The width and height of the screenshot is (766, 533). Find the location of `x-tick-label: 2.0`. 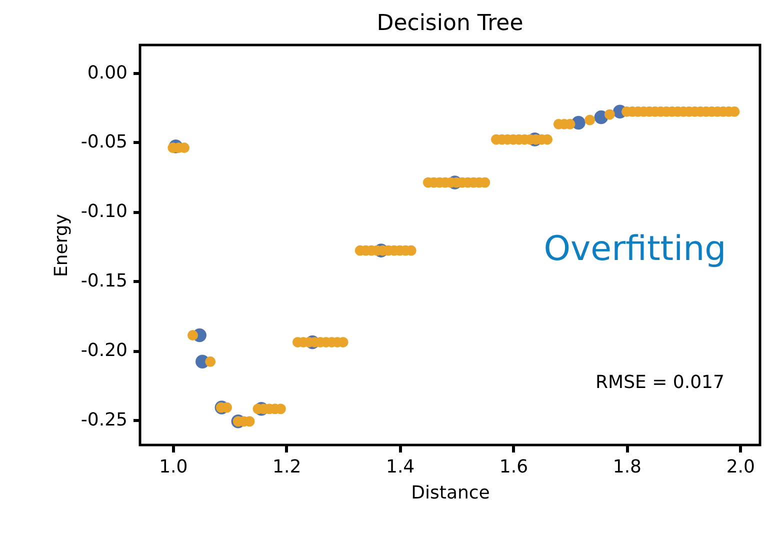

x-tick-label: 2.0 is located at coordinates (740, 467).